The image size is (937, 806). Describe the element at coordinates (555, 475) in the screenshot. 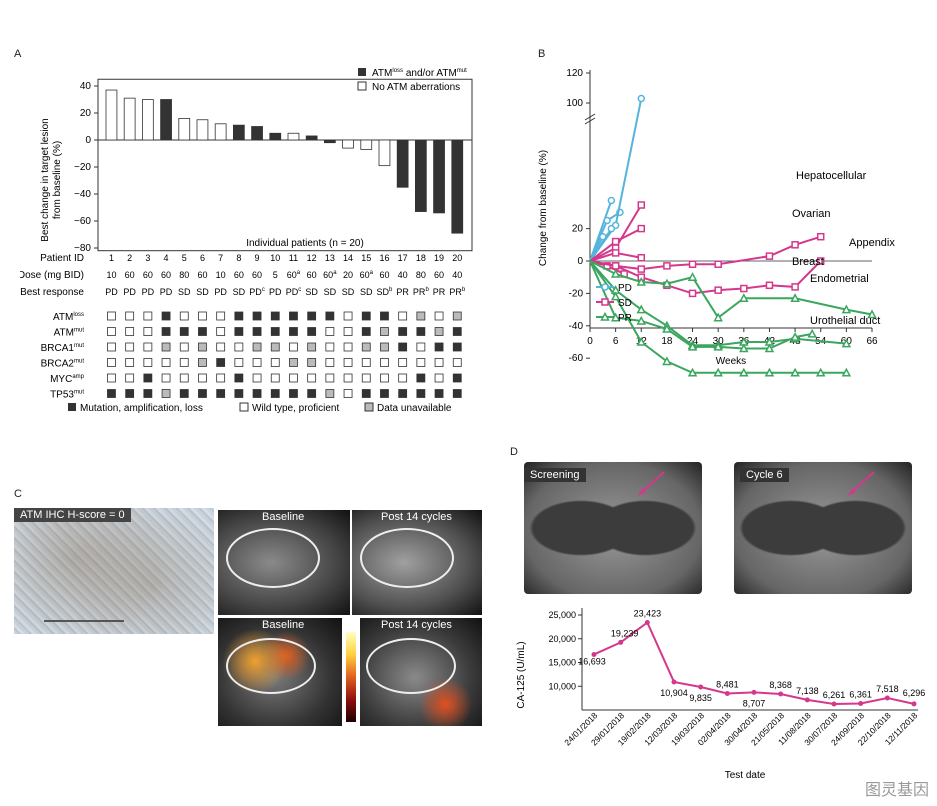

I see `ct-label-screening: Screening` at that location.